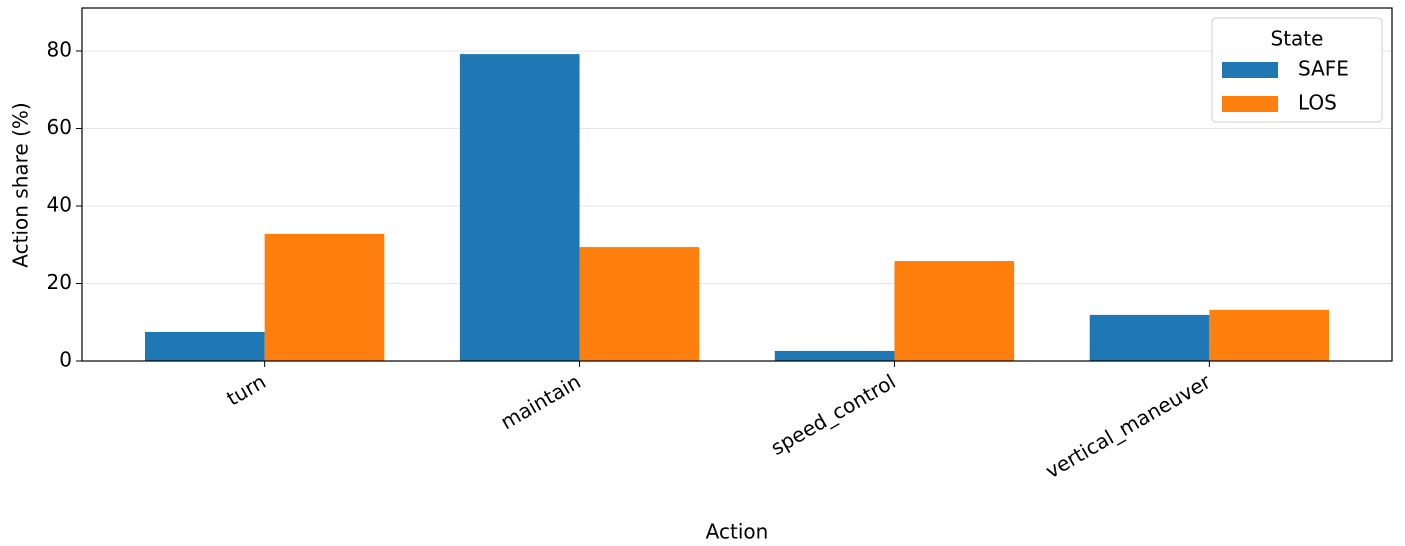 The width and height of the screenshot is (1405, 546). Describe the element at coordinates (1297, 39) in the screenshot. I see `legend-title: State` at that location.